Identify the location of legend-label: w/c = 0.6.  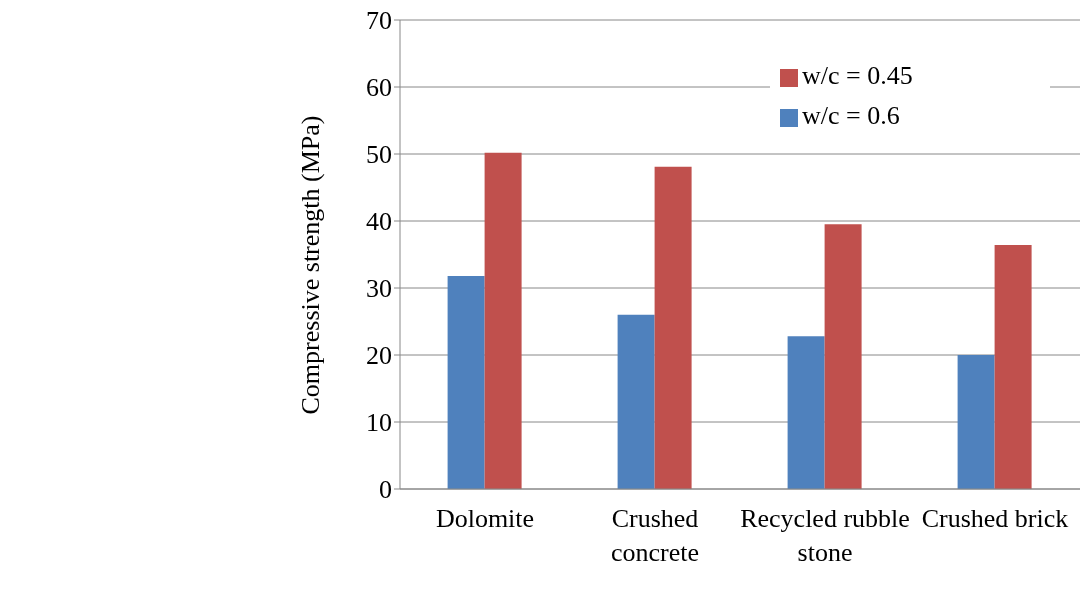
(851, 115).